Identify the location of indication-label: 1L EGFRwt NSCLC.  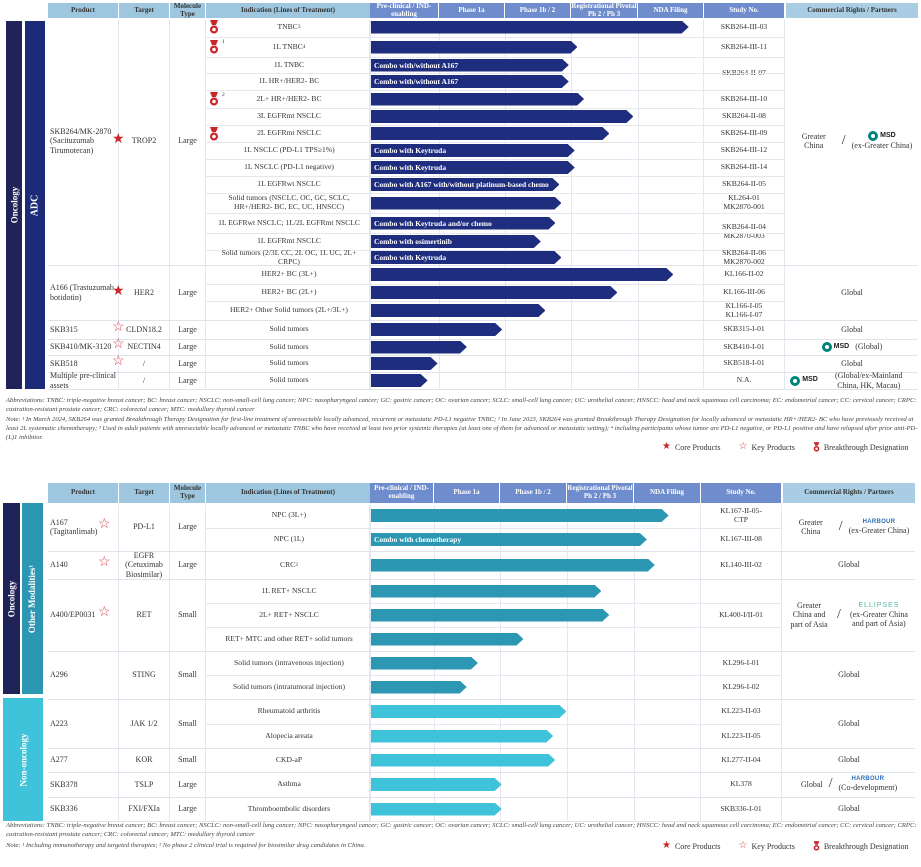
(289, 184).